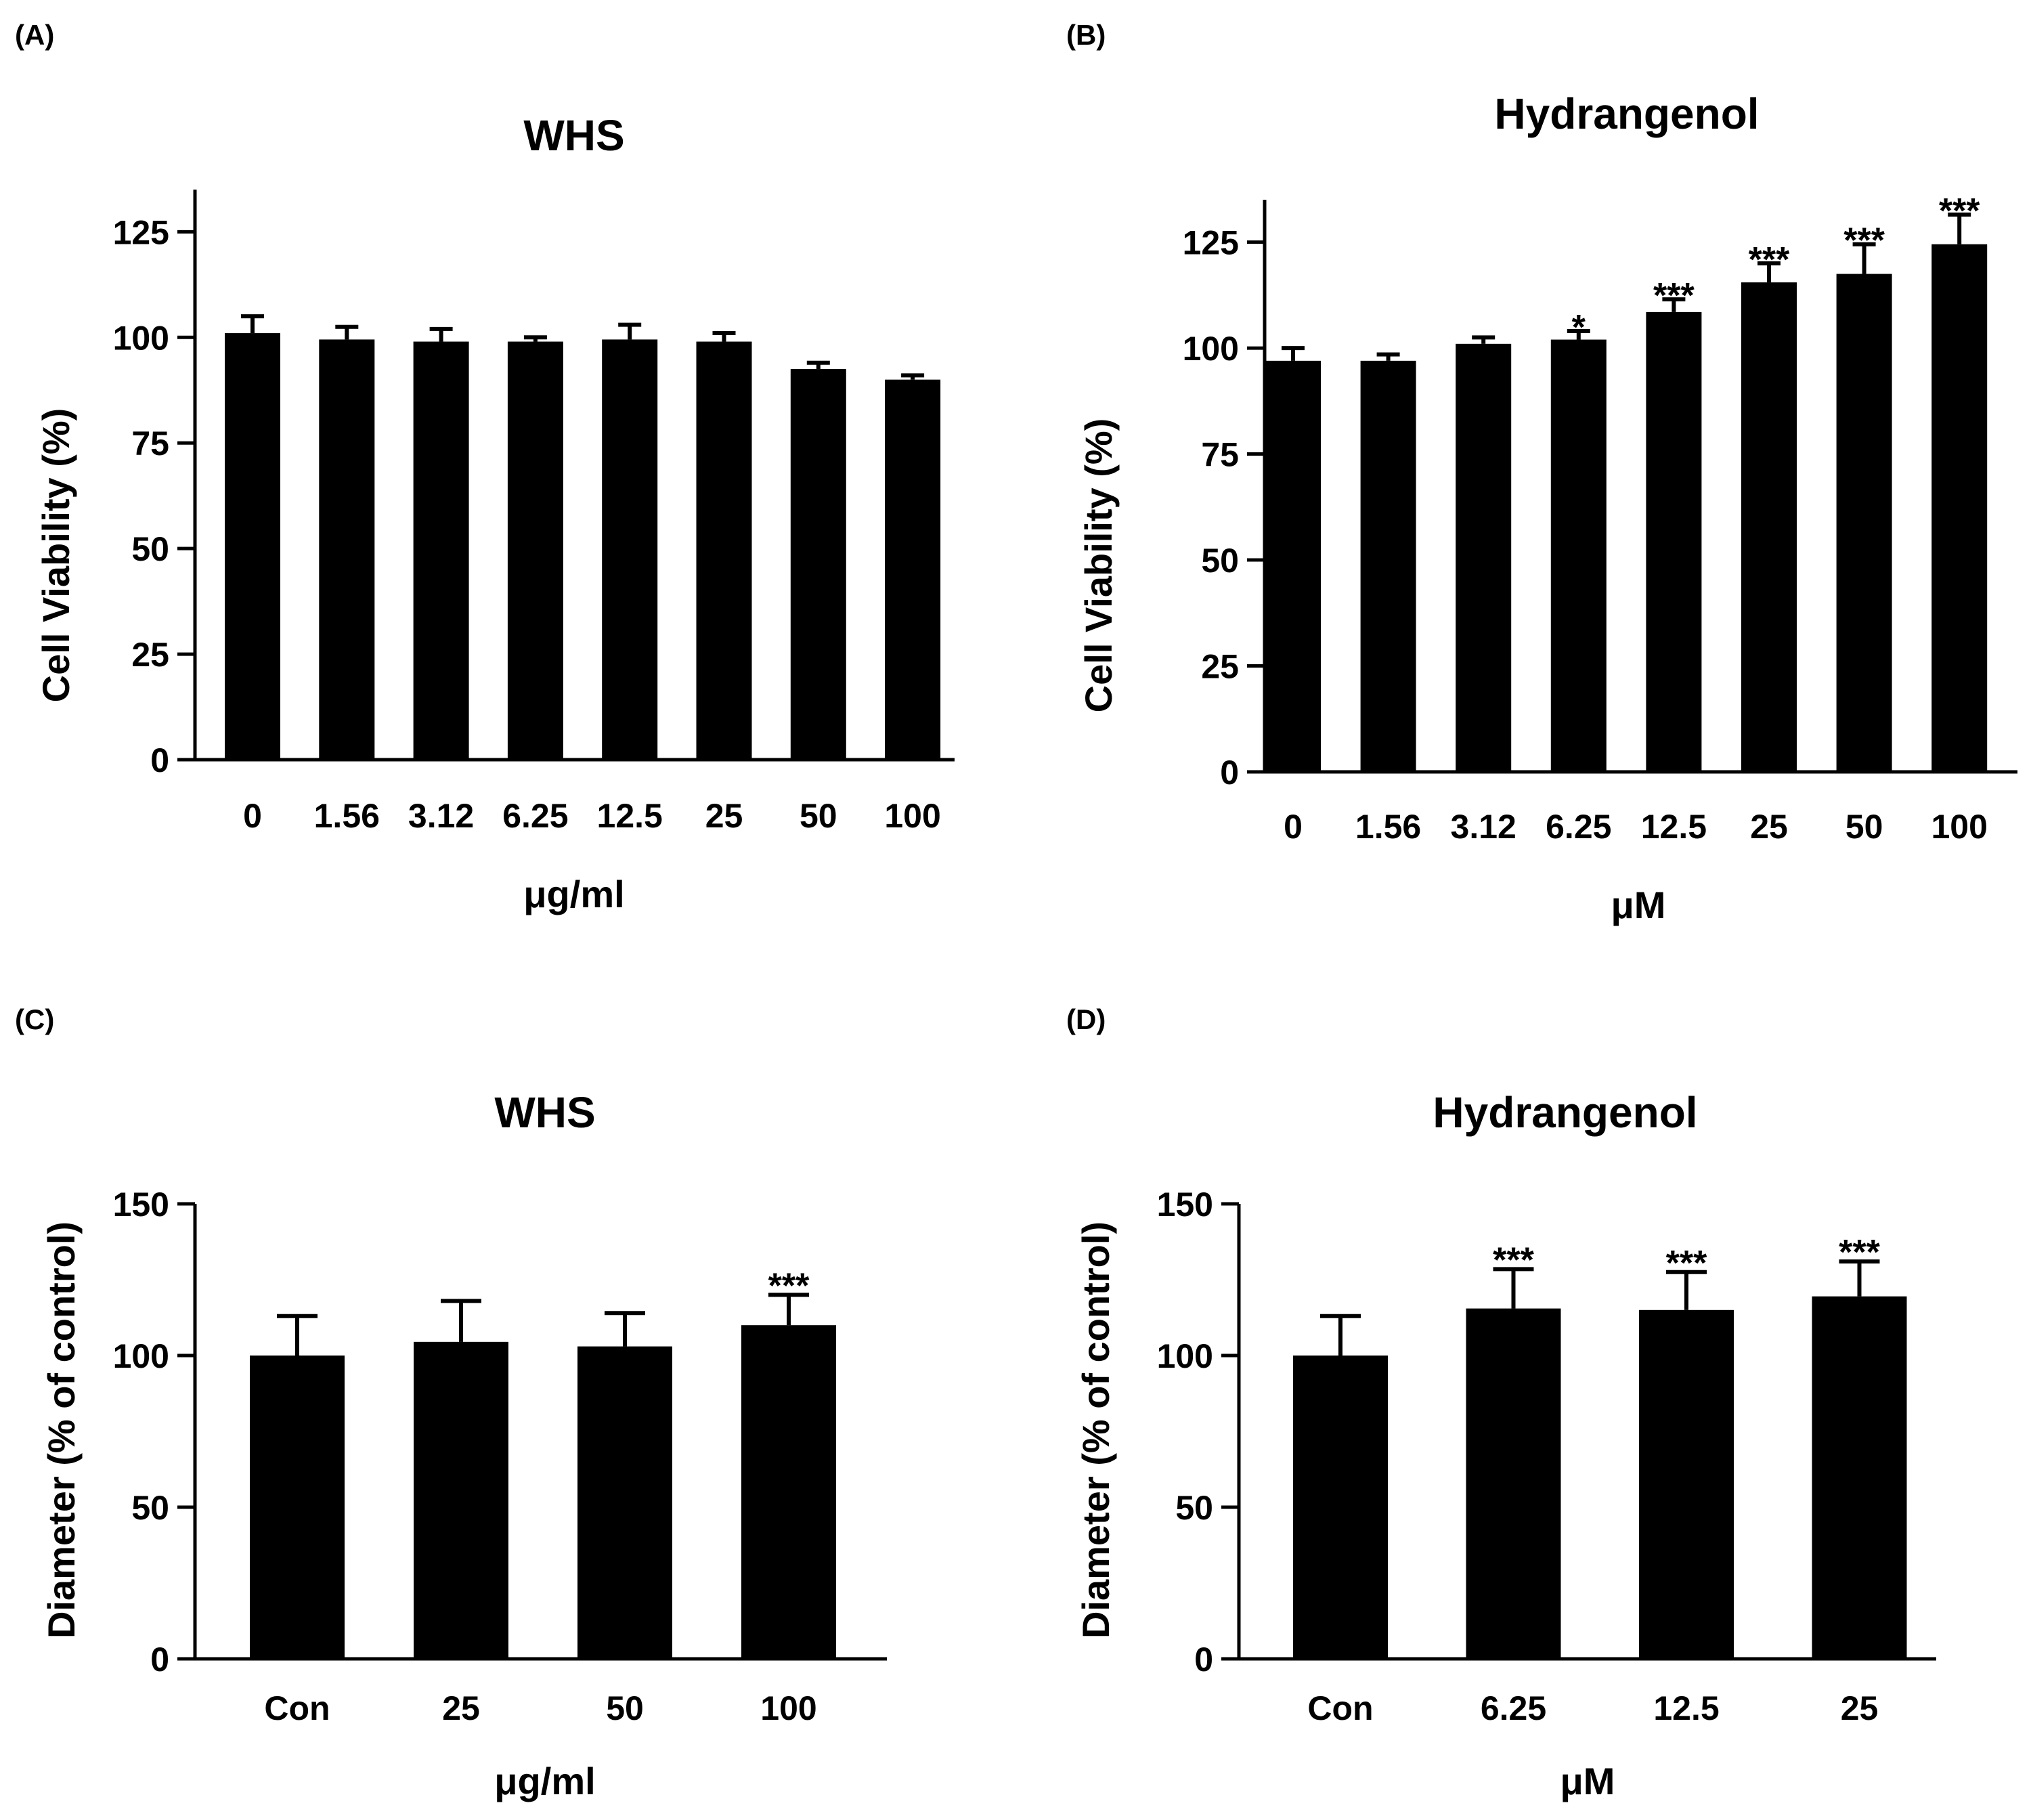  I want to click on panel-b-significance-6: ***, so click(1864, 241).